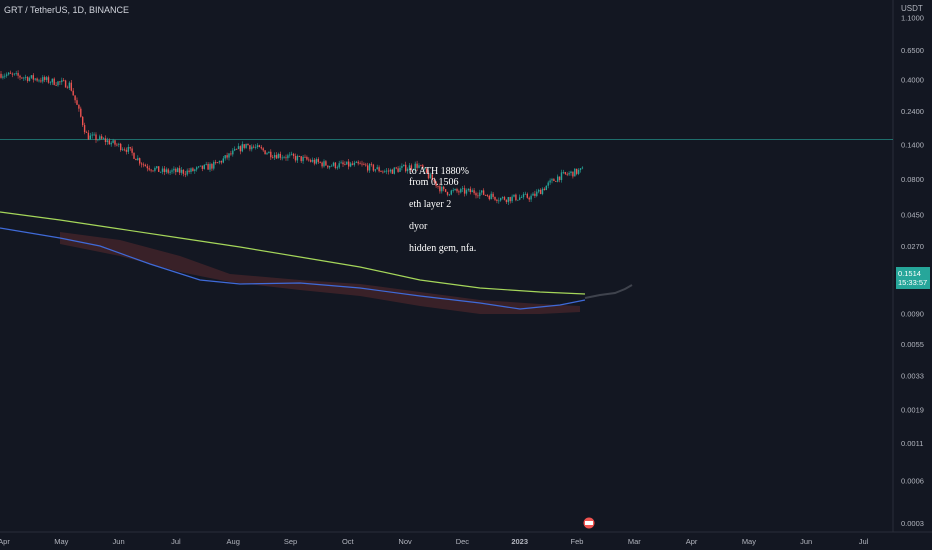  I want to click on time-tick-label: Jul, so click(176, 541).